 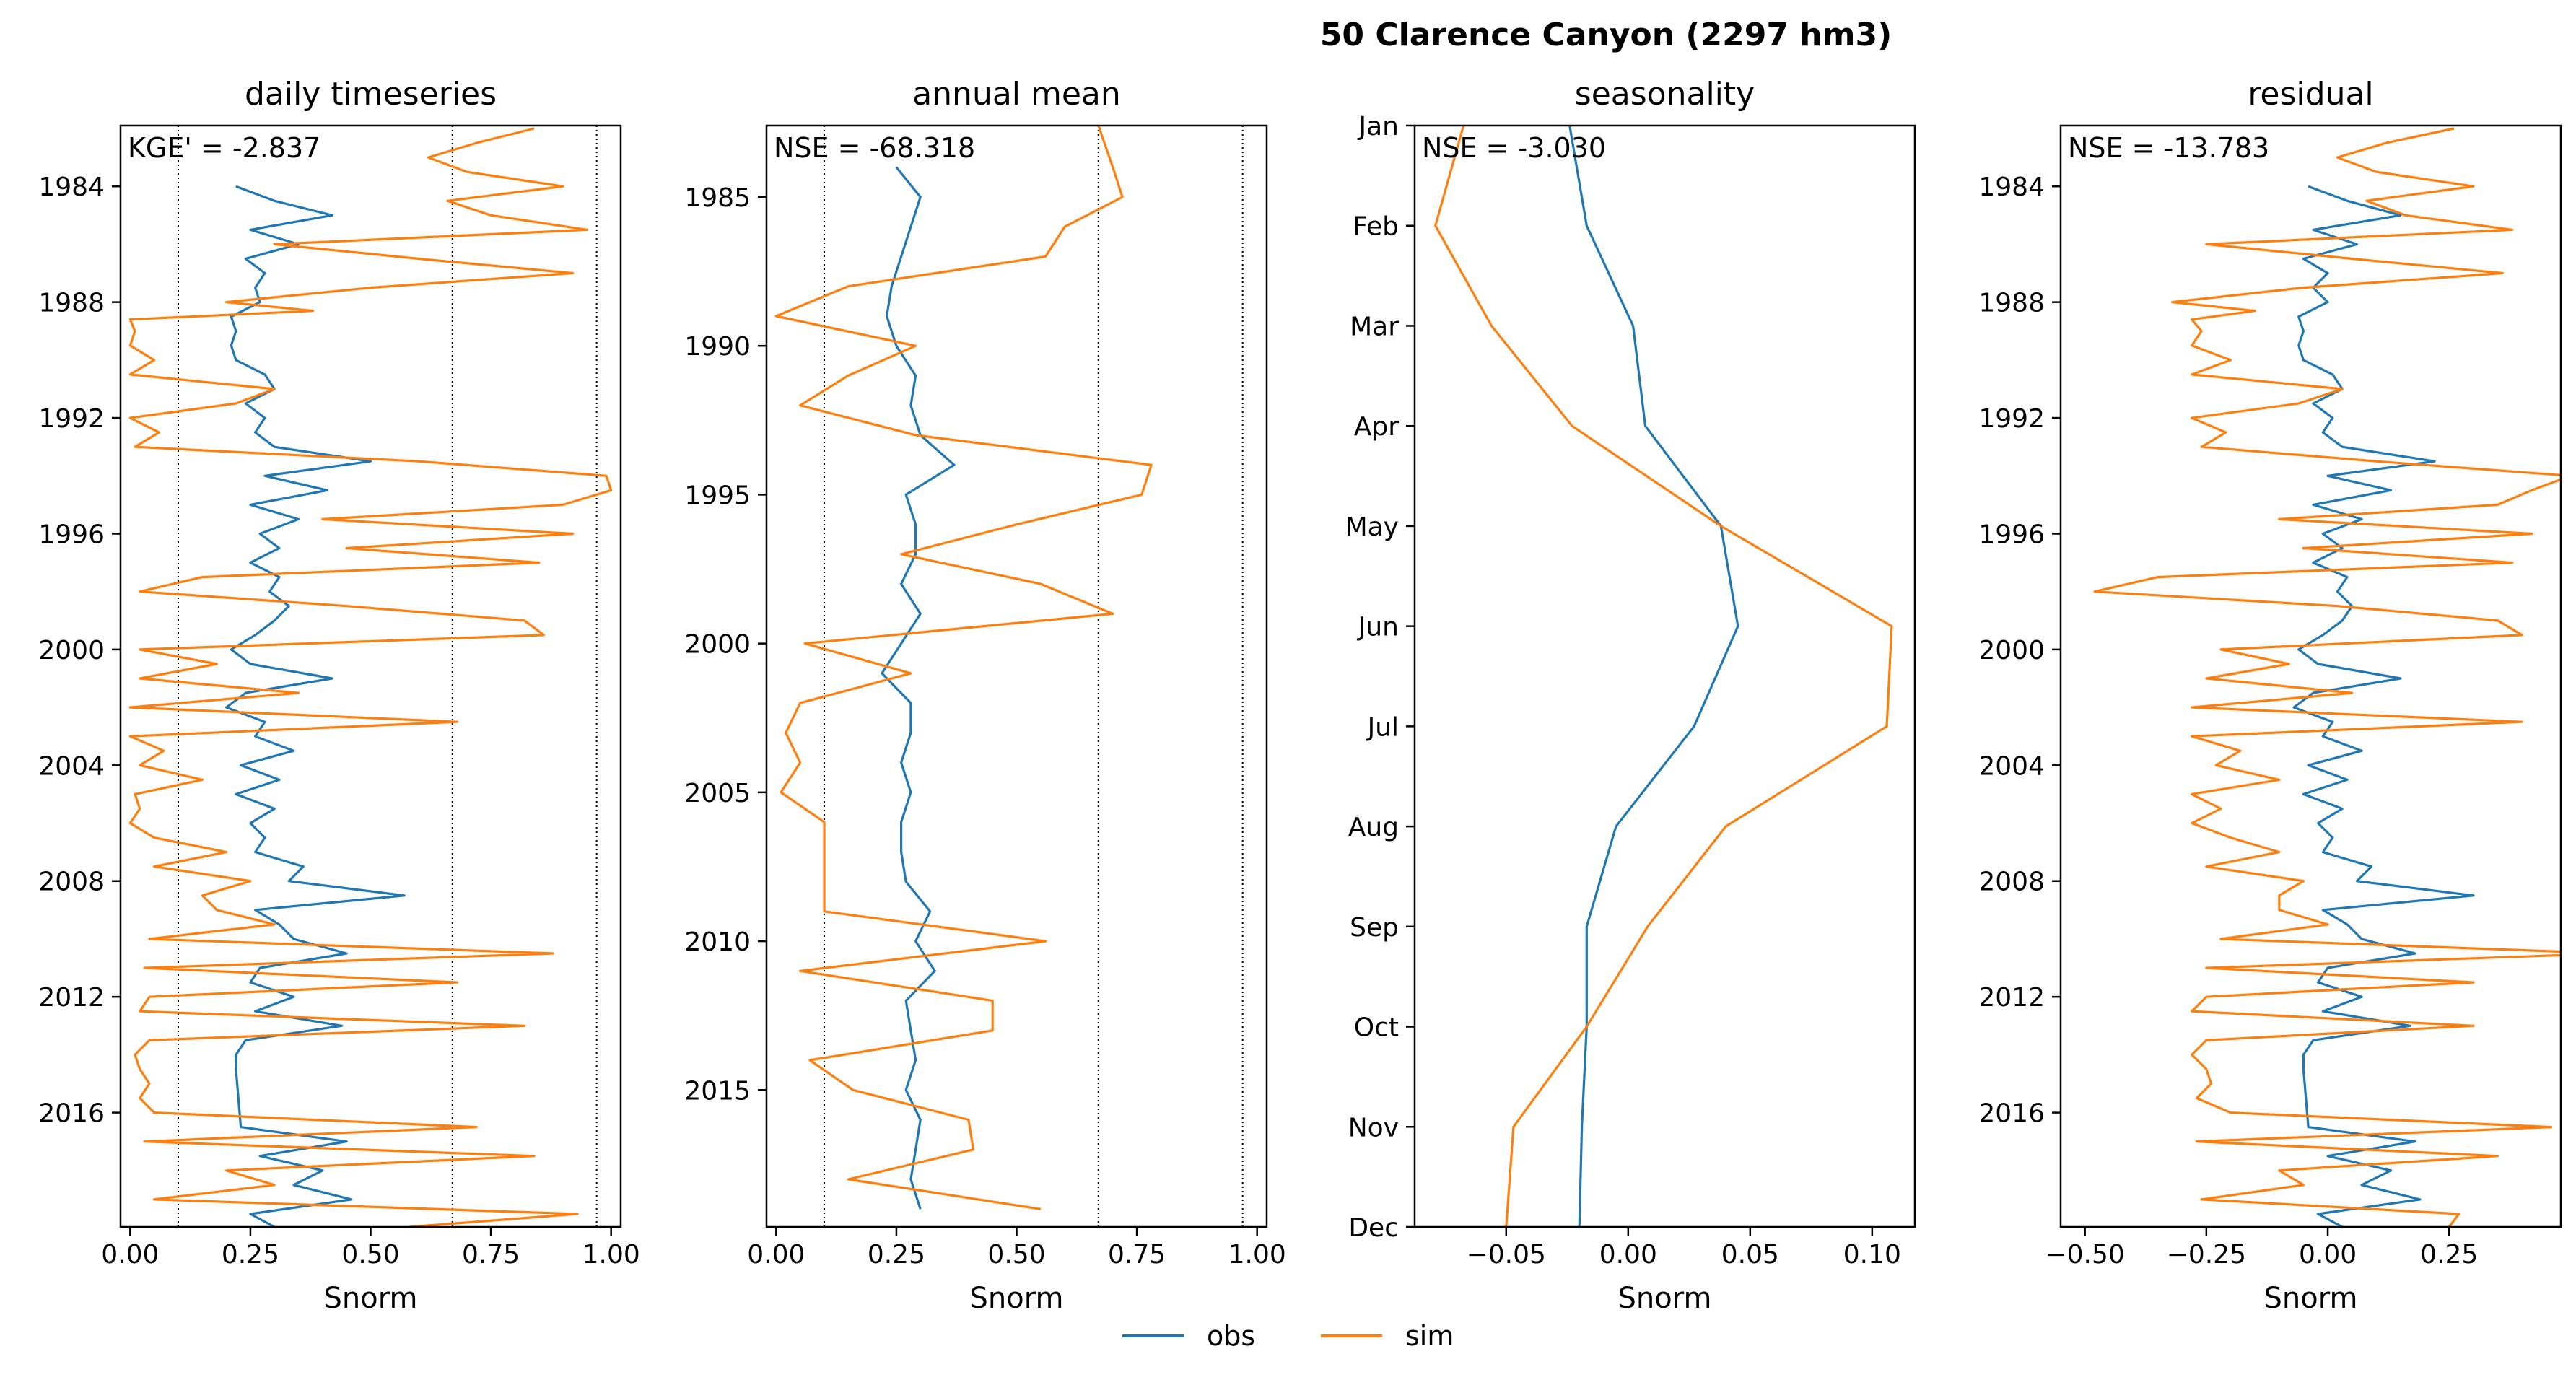 I want to click on panel-title: seasonality, so click(x=1665, y=94).